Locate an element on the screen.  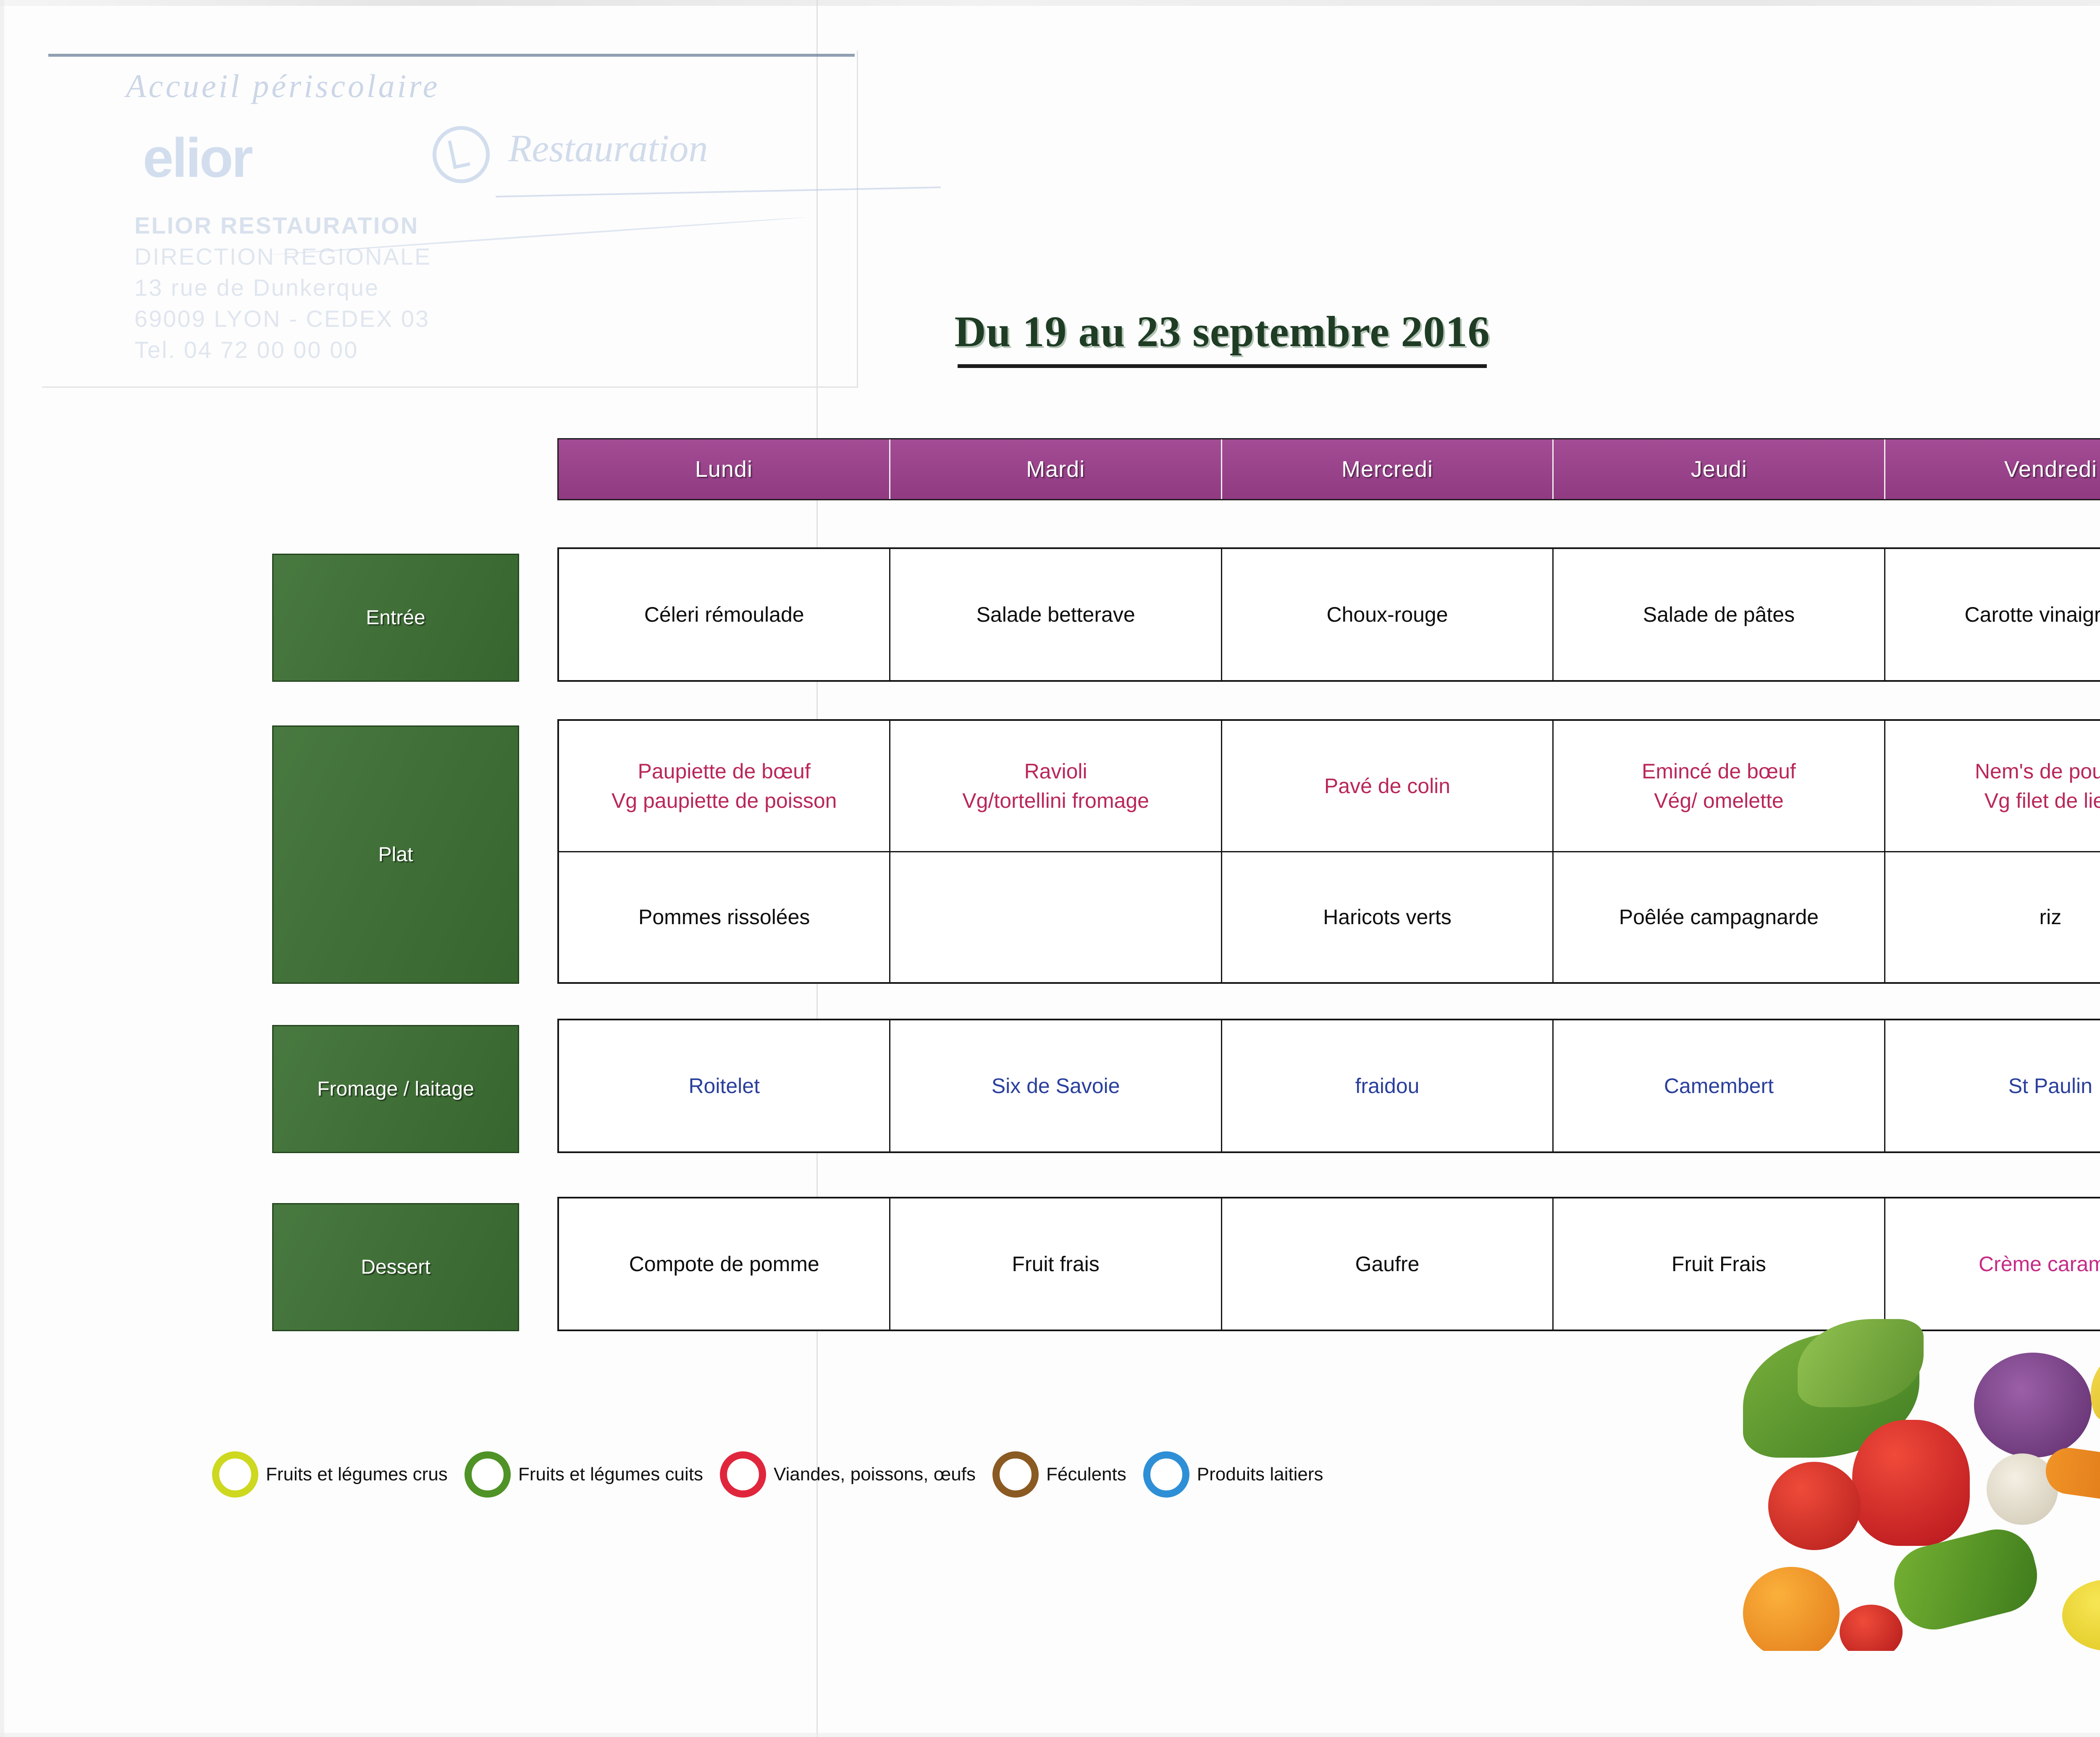
menu-cell-fromage-mardi: Six de Savoie is located at coordinates (1056, 1086).